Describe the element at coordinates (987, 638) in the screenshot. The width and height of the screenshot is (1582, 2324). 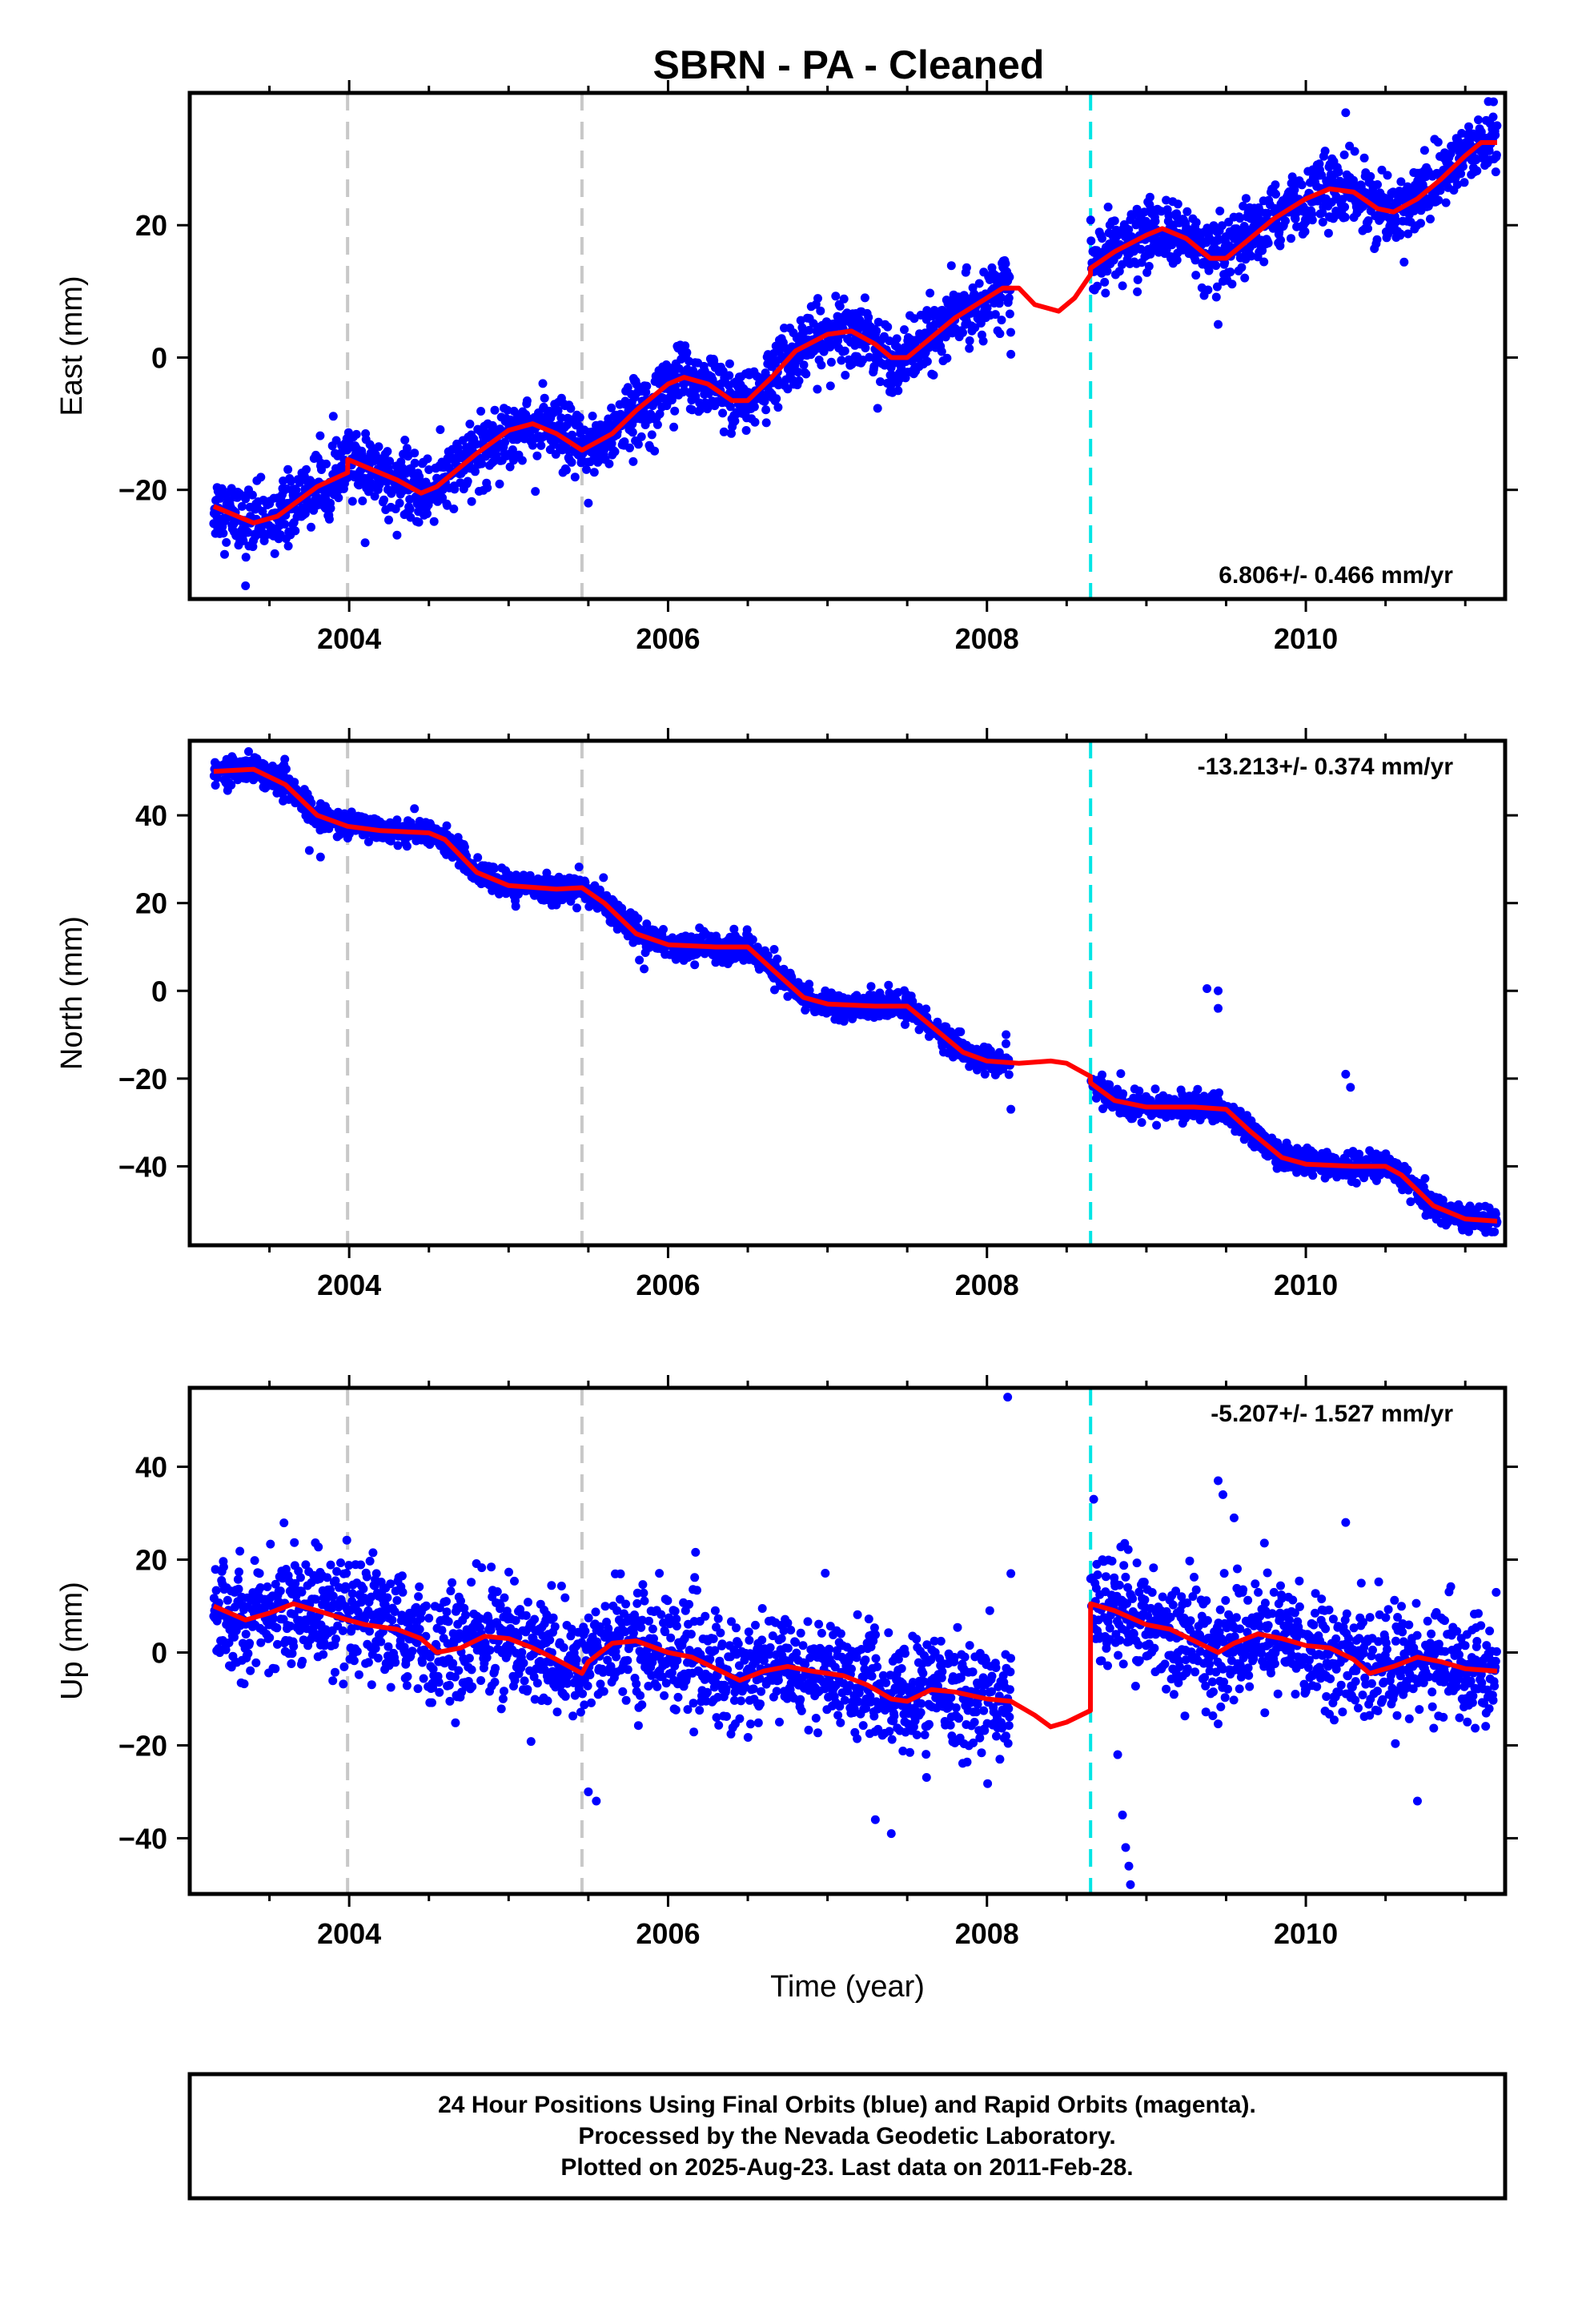
I see `x-tick-label: 2008` at that location.